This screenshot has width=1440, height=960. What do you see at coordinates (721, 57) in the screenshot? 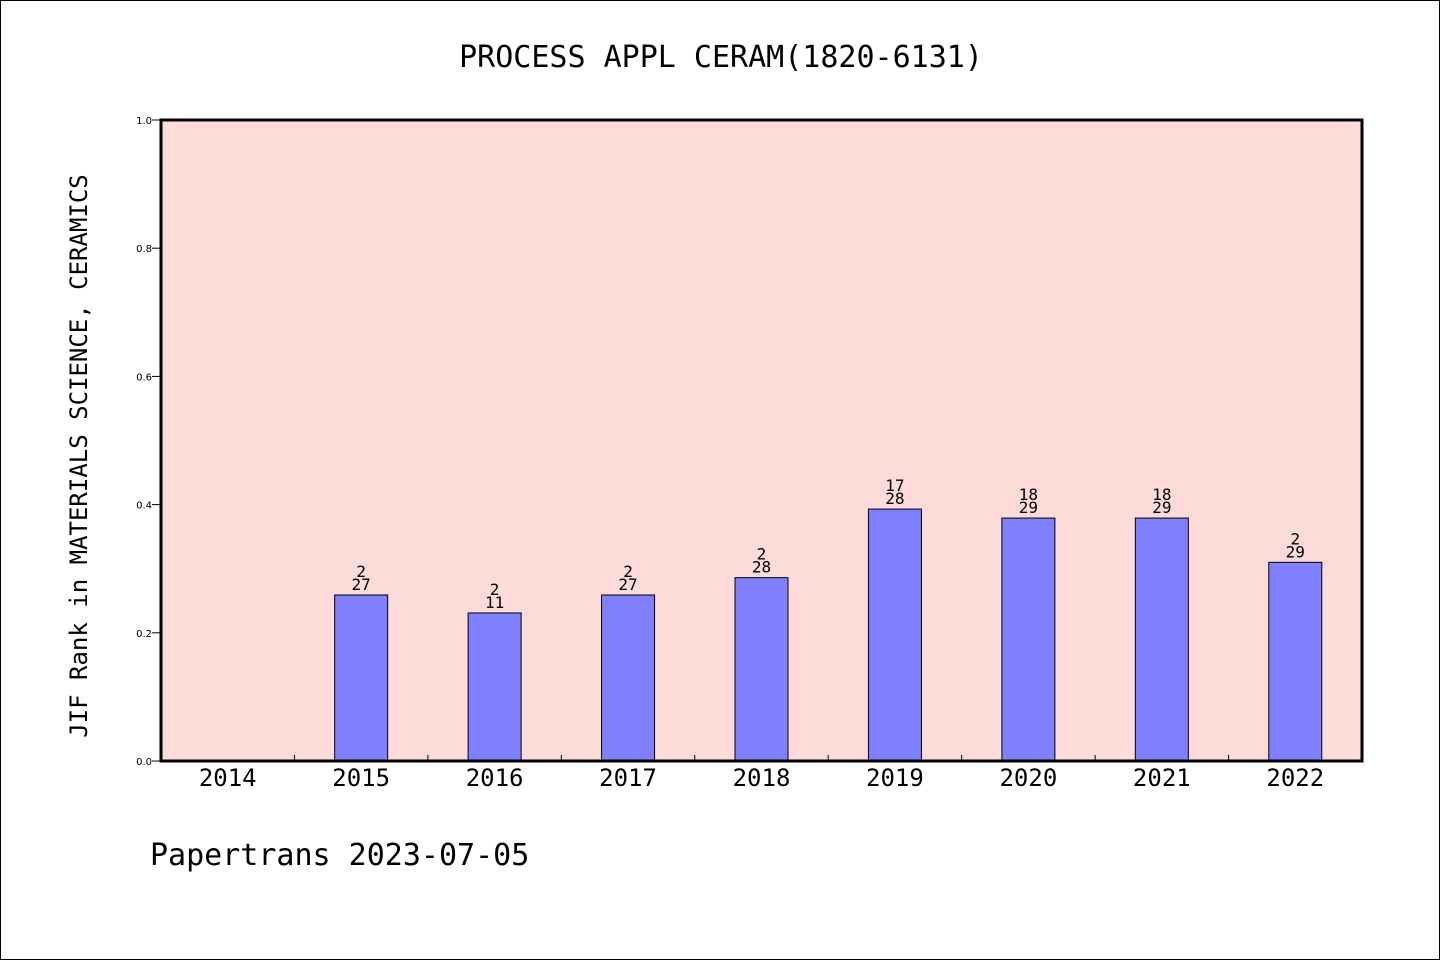
I see `chart-title: PROCESS APPL CERAM(1820-6131)` at bounding box center [721, 57].